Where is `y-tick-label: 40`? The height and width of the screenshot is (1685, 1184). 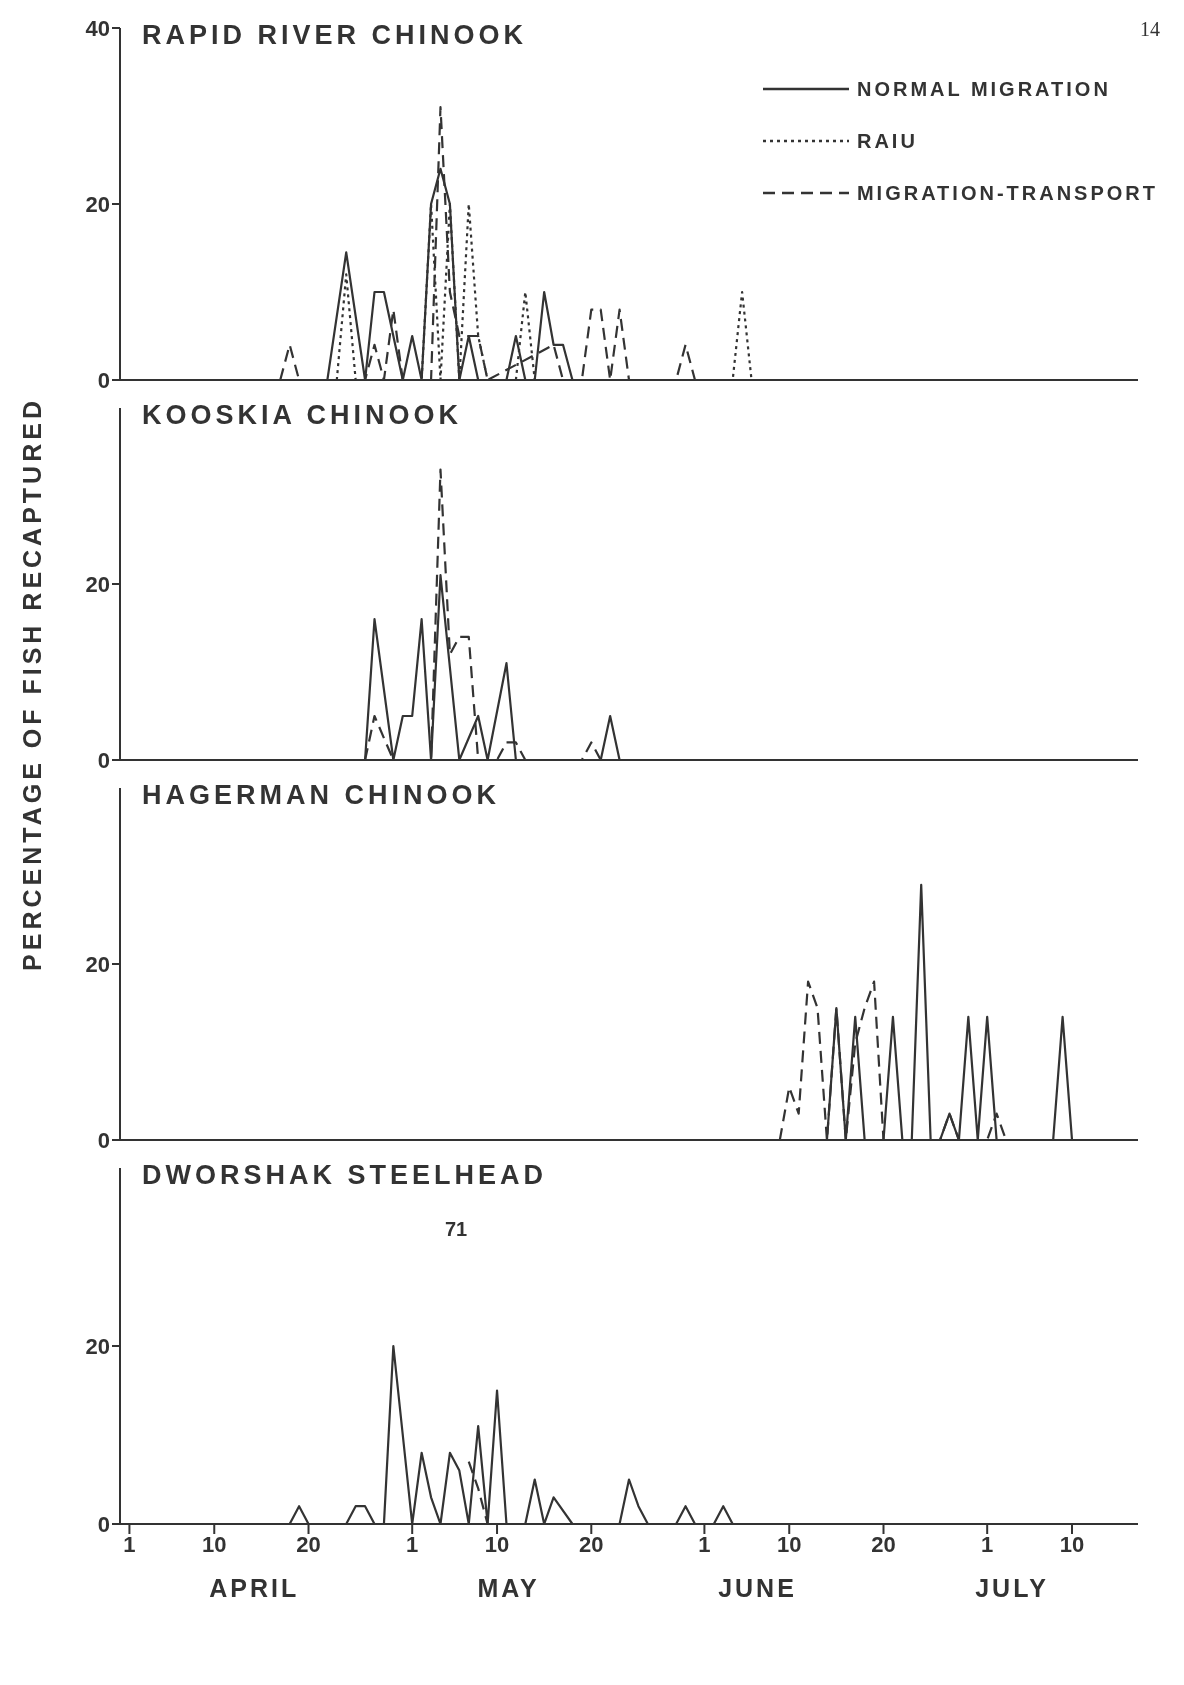
y-tick-label: 40 is located at coordinates (97, 28).